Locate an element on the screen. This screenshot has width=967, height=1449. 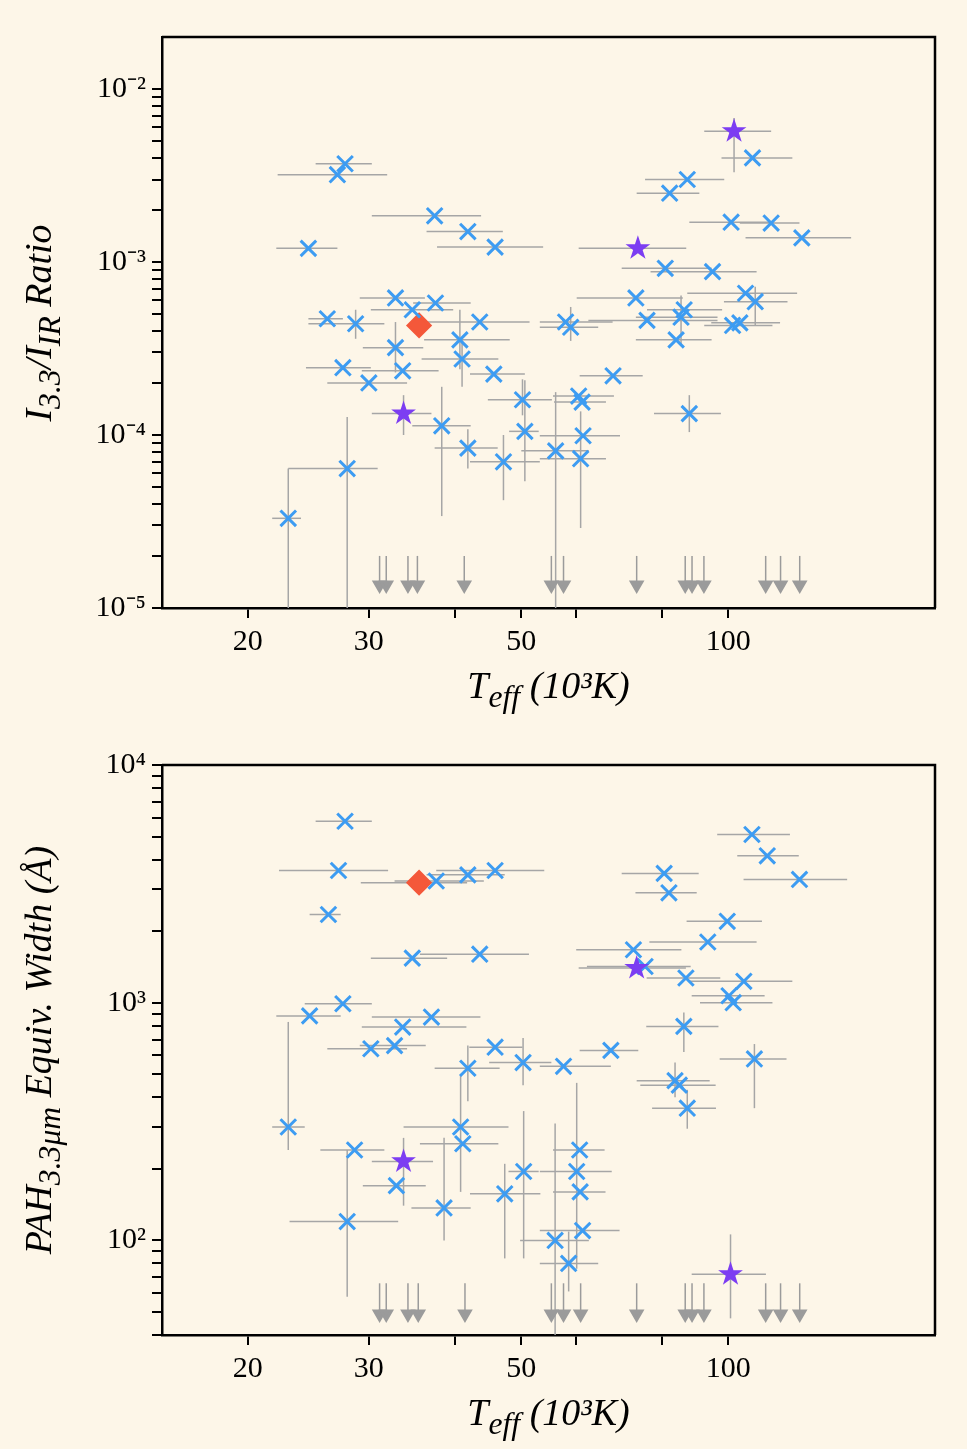
y-tick-label: 10⁻³ is located at coordinates (121, 259).